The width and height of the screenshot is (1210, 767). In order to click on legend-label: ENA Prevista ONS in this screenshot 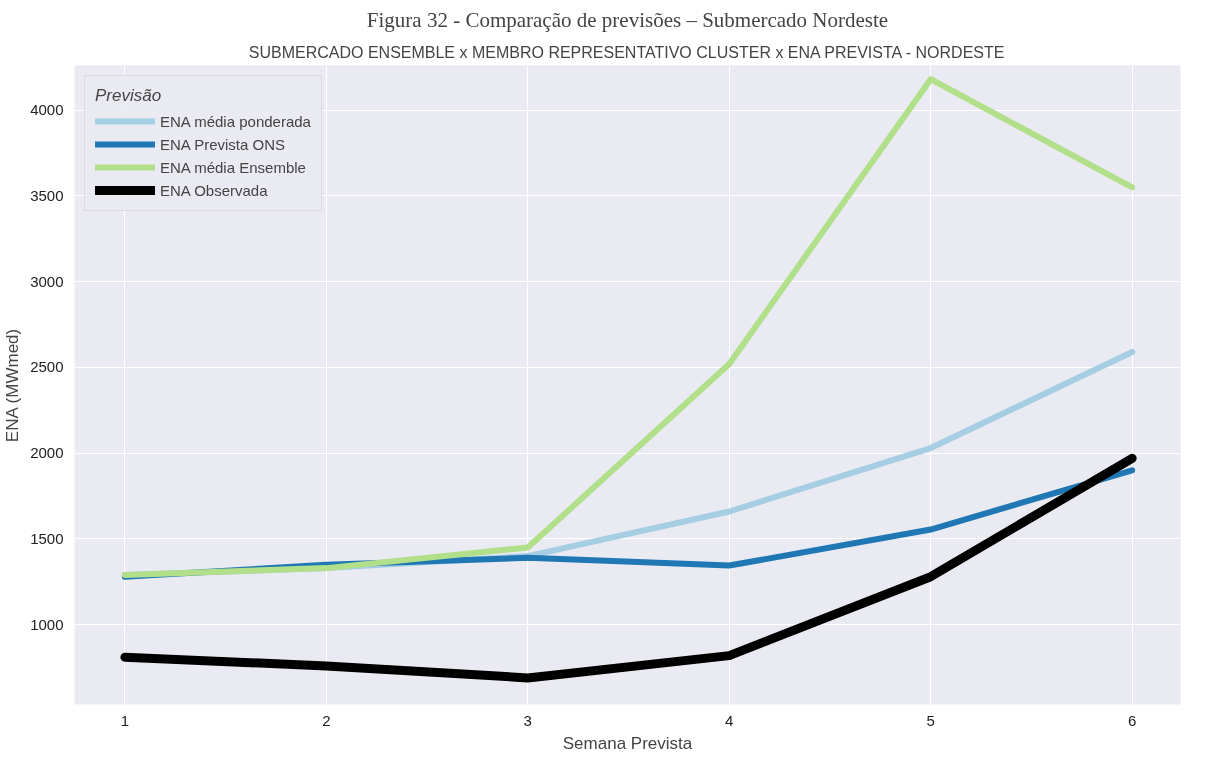, I will do `click(223, 144)`.